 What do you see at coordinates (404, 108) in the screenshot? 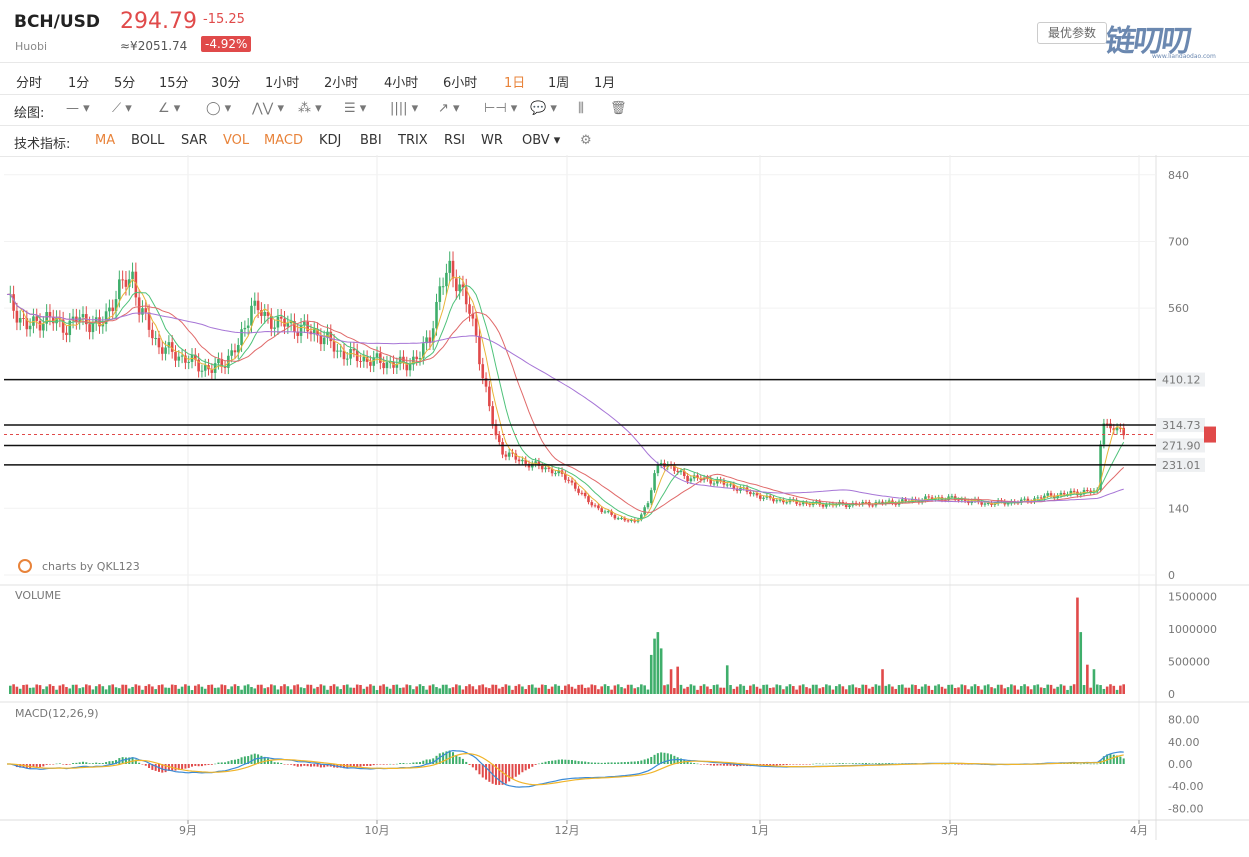
I see `channel-tool-icon: |||| ▾` at bounding box center [404, 108].